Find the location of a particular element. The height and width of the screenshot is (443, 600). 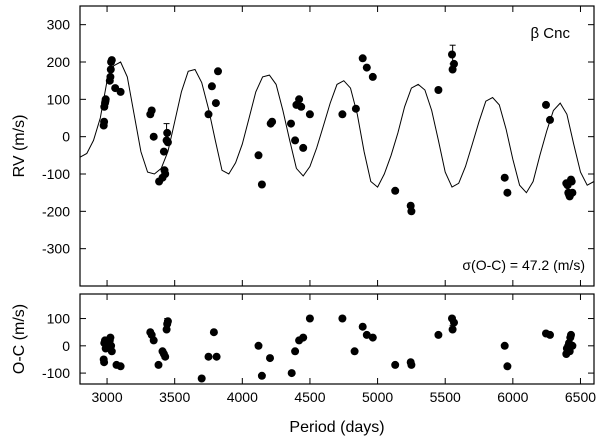

oc-y-tick-label: 100 is located at coordinates (59, 319).